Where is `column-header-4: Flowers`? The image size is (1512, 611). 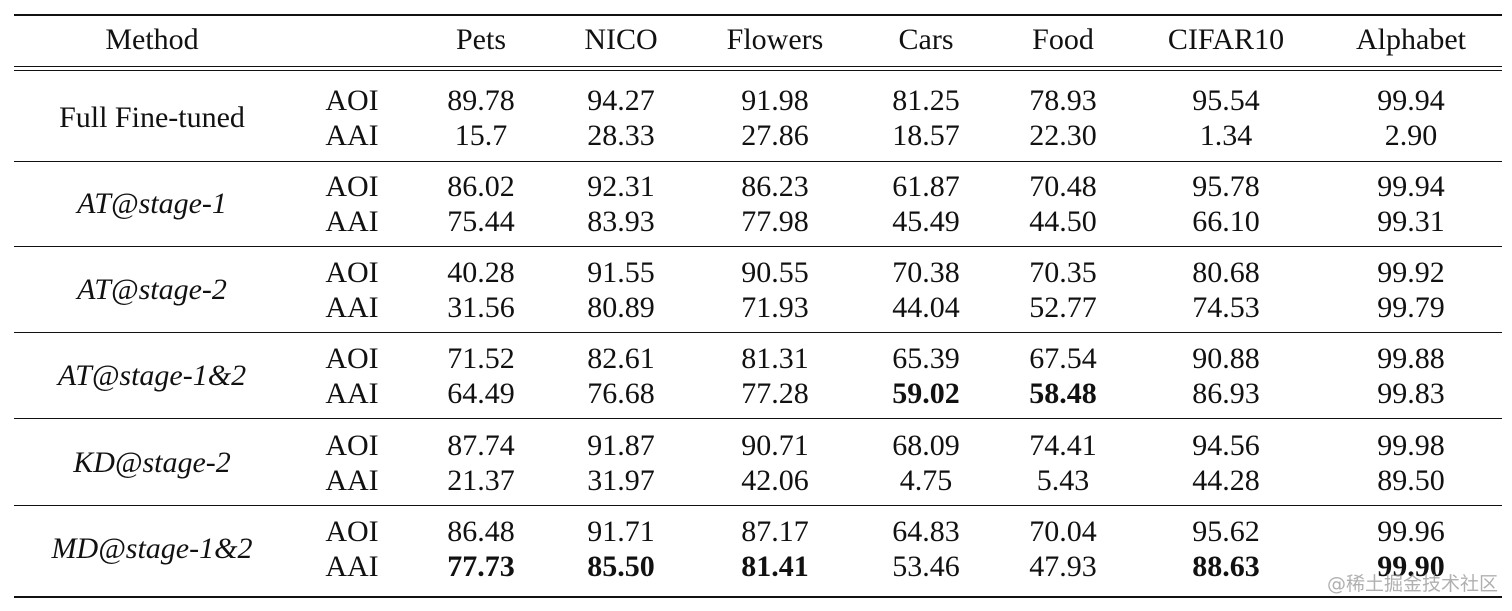
column-header-4: Flowers is located at coordinates (775, 39).